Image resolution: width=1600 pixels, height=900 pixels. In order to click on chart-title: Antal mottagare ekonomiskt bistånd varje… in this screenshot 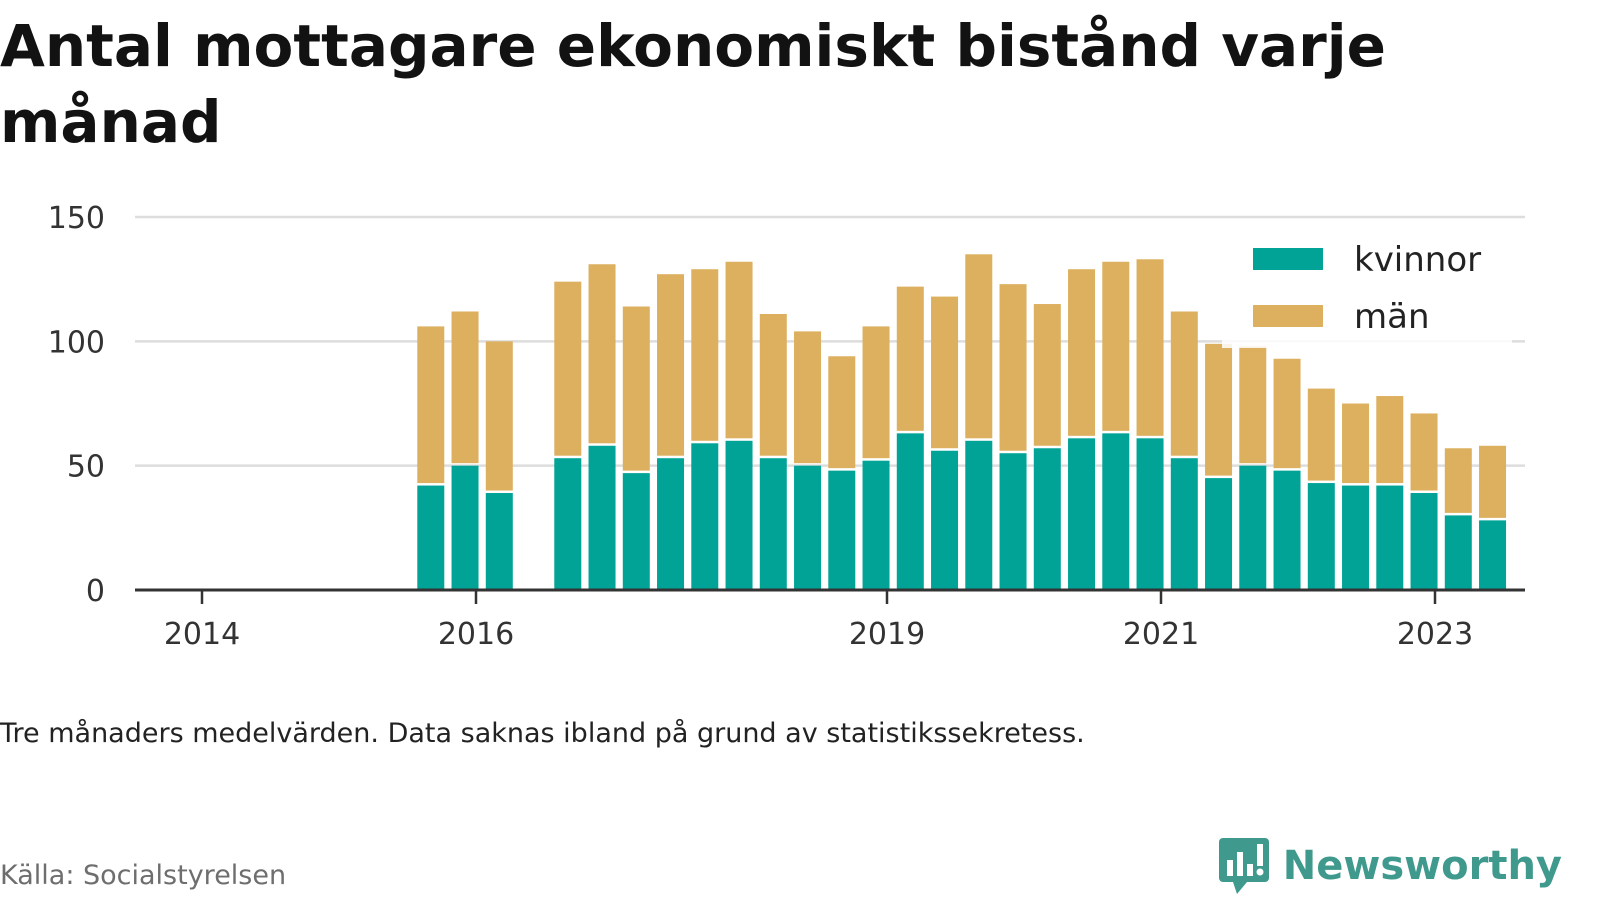, I will do `click(693, 84)`.